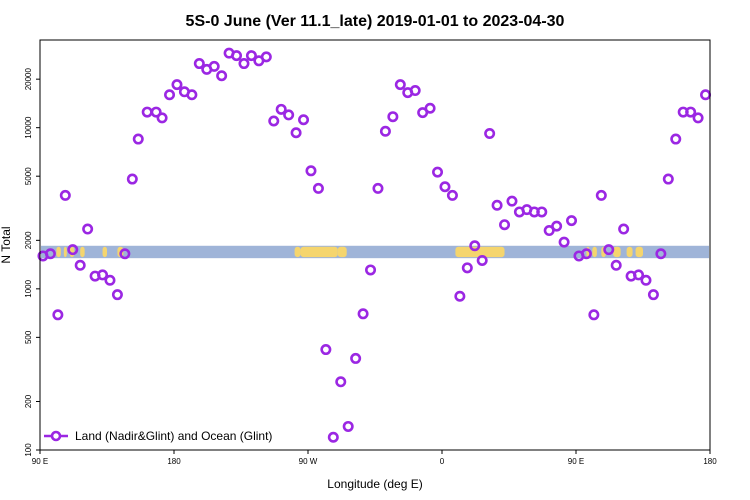 The image size is (750, 500). Describe the element at coordinates (28, 450) in the screenshot. I see `y-tick-label: 100` at that location.